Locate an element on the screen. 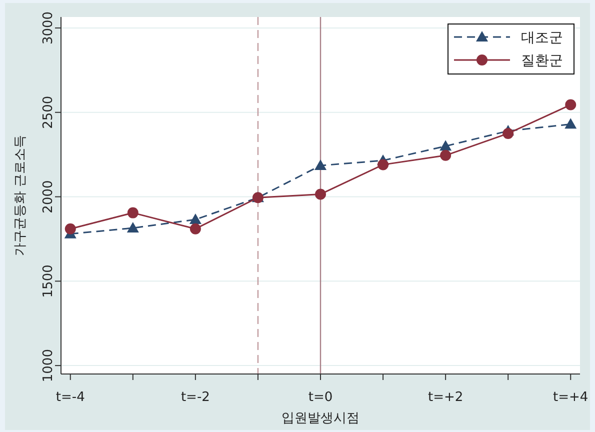 The image size is (595, 432). x-tick-label: t=+4 is located at coordinates (570, 397).